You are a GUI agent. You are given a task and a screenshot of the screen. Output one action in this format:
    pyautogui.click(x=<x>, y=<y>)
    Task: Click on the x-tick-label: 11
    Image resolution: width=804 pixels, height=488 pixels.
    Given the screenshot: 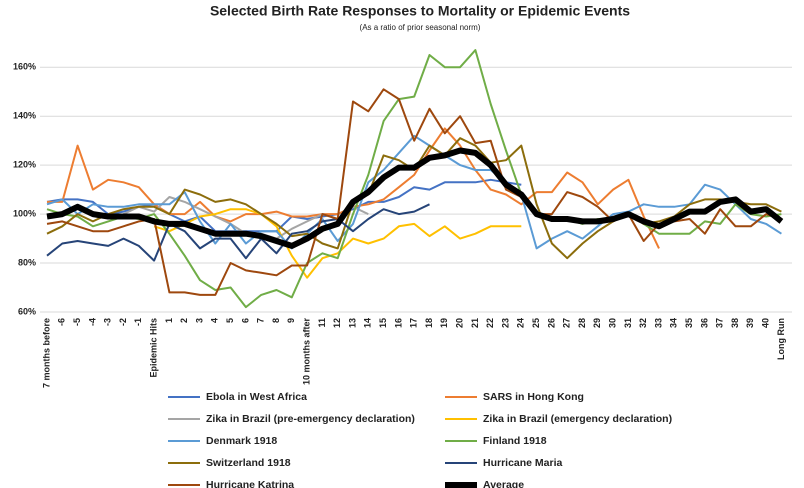 What is the action you would take?
    pyautogui.click(x=322, y=323)
    